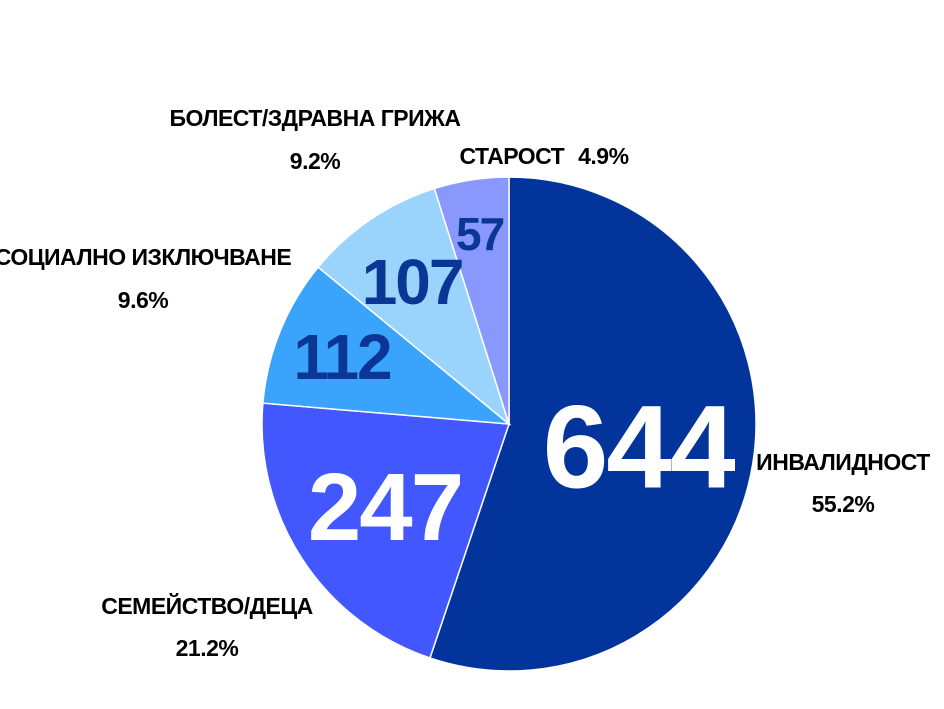 This screenshot has height=709, width=944. What do you see at coordinates (412, 282) in the screenshot?
I see `slice-value-illness-healthcare: 107` at bounding box center [412, 282].